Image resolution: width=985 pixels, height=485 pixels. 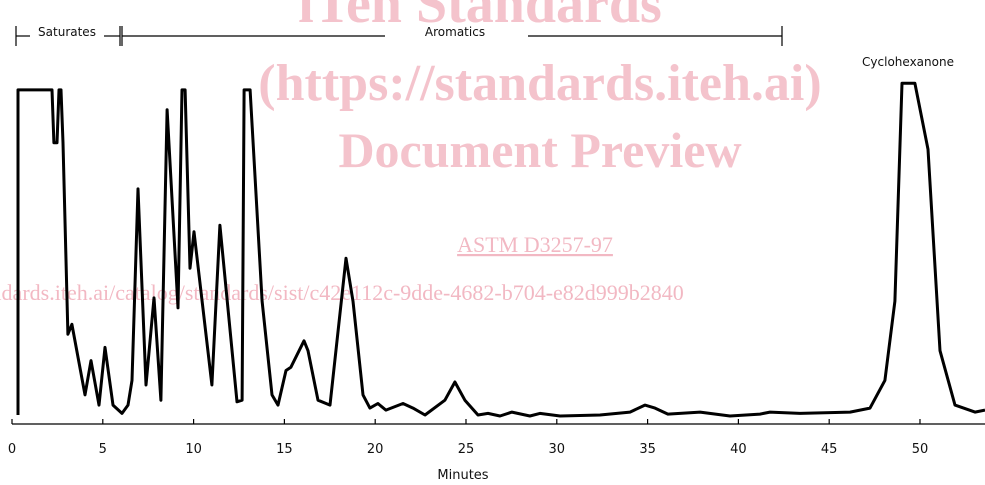 What do you see at coordinates (535, 244) in the screenshot?
I see `watermark-text: ASTM D3257-97` at bounding box center [535, 244].